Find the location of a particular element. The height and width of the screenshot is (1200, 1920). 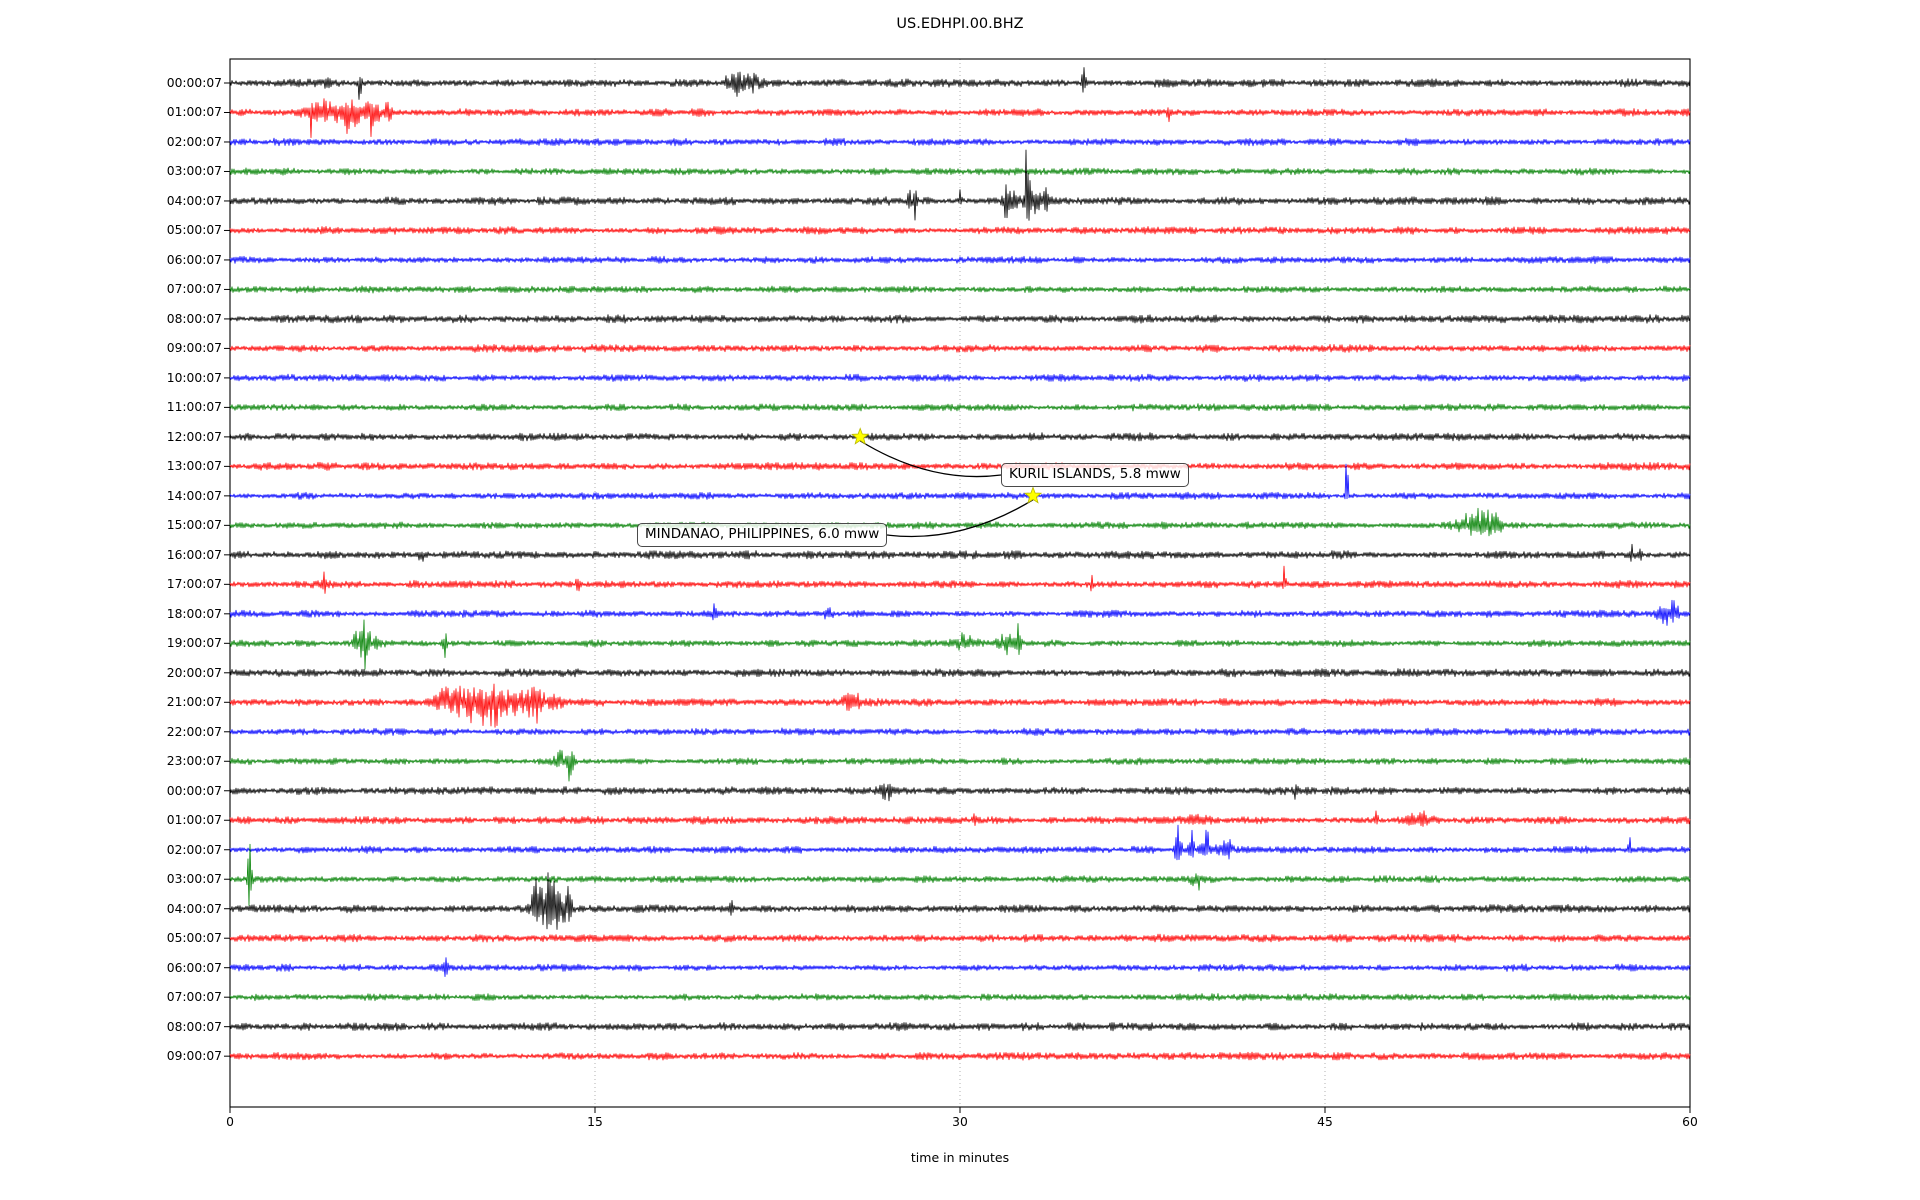

y-tick-label-33: 09:00:07 is located at coordinates (194, 1056).